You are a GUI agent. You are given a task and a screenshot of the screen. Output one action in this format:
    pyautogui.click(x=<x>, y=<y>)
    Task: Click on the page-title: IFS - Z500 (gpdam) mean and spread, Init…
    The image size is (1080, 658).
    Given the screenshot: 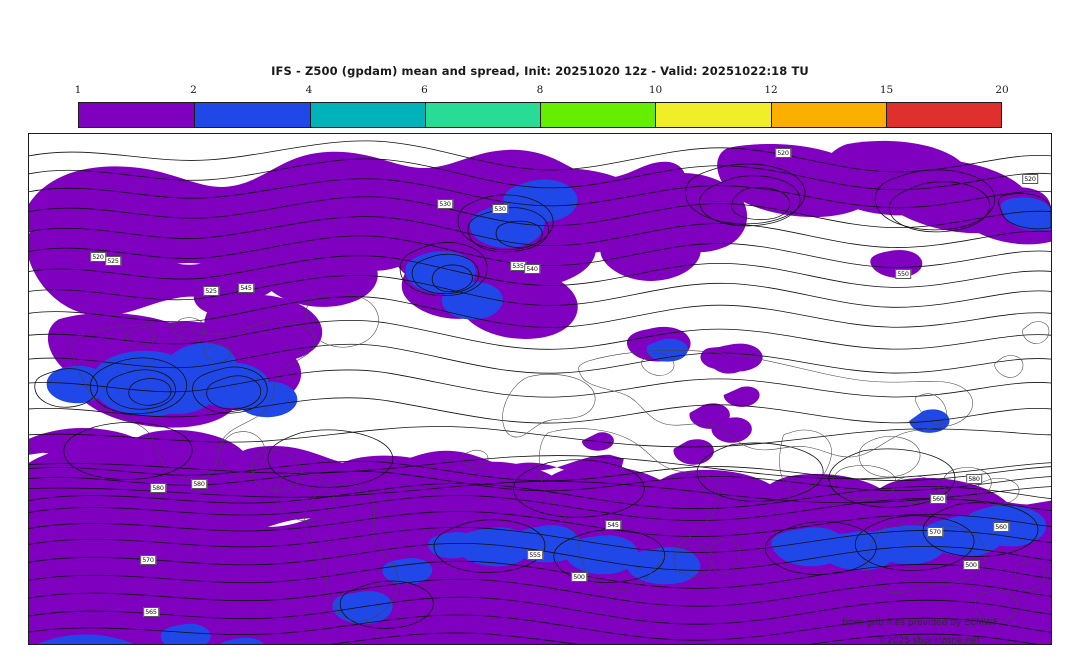 What is the action you would take?
    pyautogui.click(x=540, y=71)
    